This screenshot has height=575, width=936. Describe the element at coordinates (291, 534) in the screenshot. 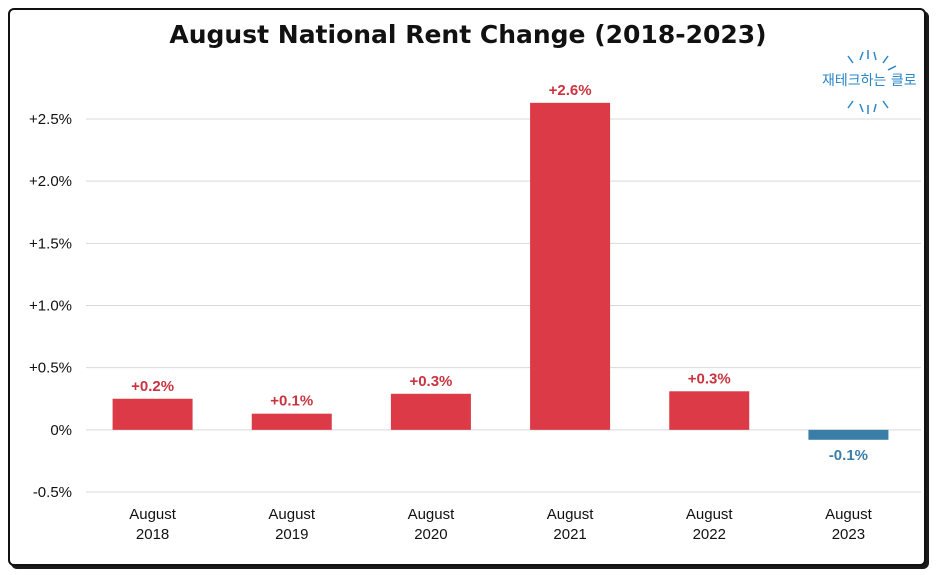

I see `category-label: 2019` at that location.